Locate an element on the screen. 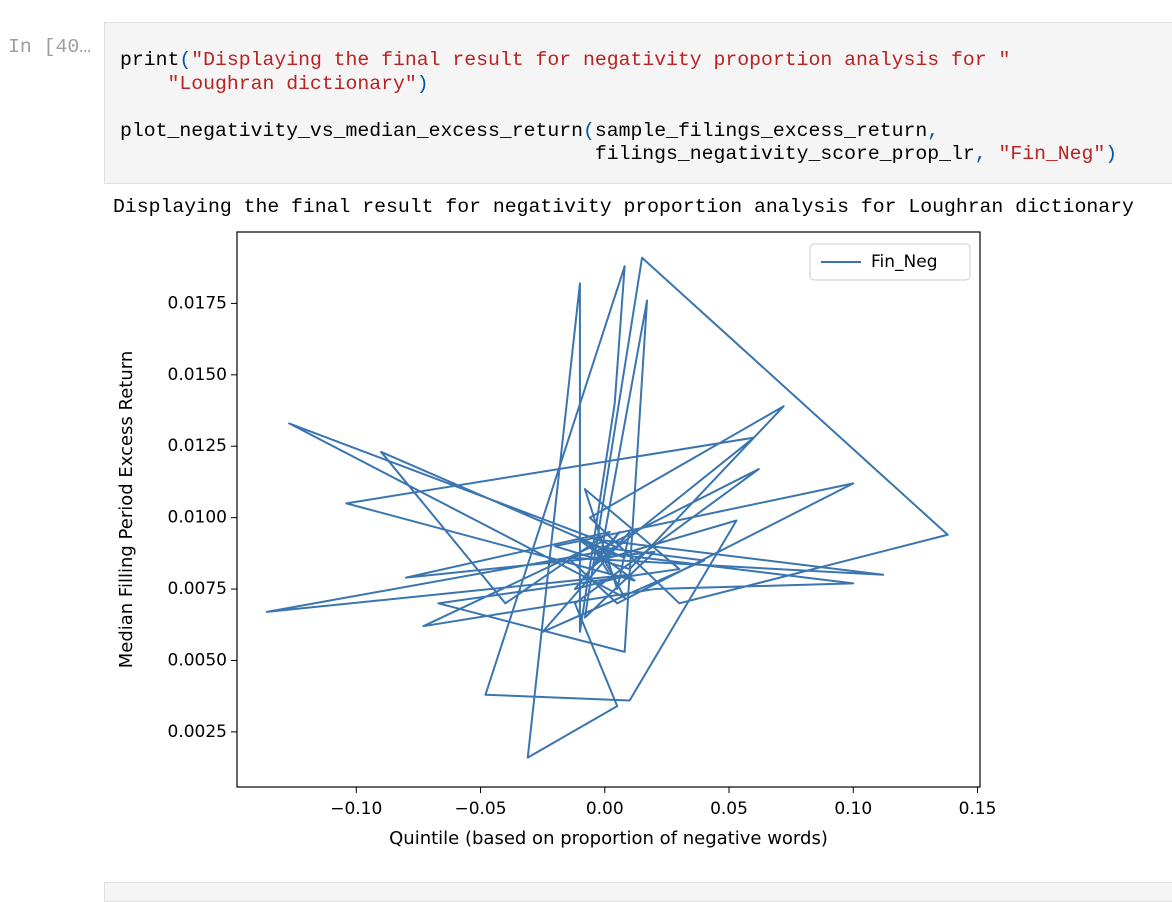 The image size is (1172, 902). x-tick-label: 0.00 is located at coordinates (605, 809).